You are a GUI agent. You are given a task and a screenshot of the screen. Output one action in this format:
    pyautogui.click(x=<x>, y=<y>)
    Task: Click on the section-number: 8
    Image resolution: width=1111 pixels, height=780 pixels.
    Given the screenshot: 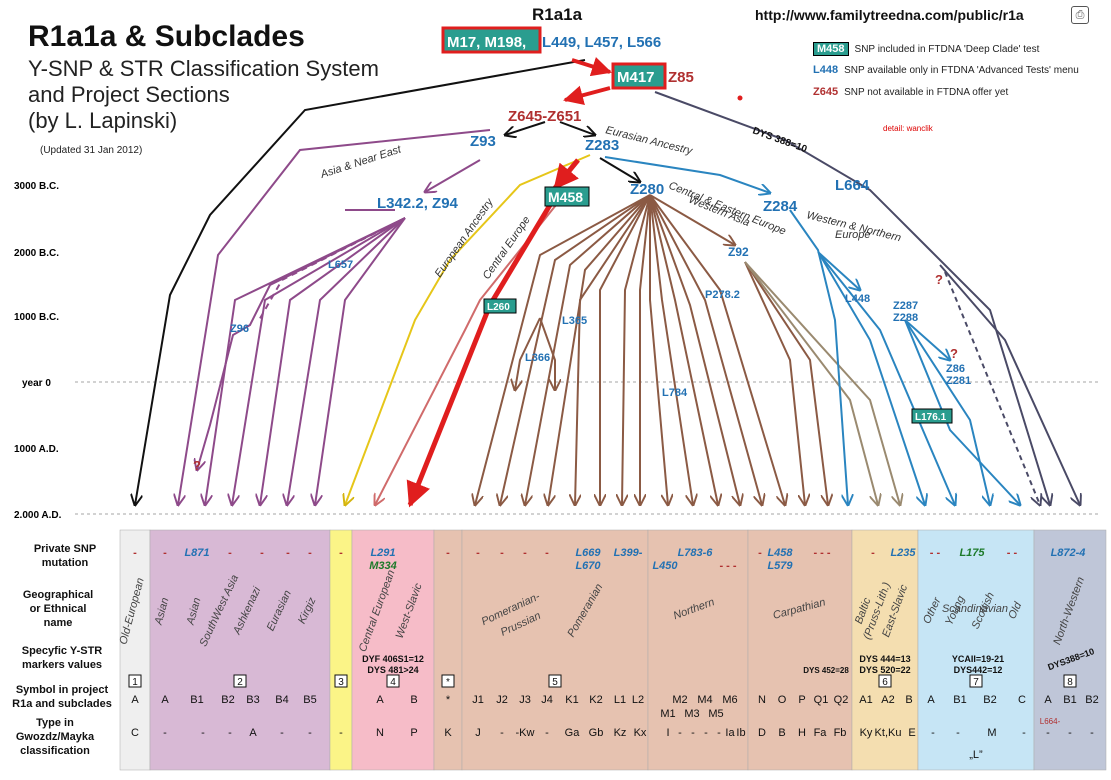 What is the action you would take?
    pyautogui.click(x=1070, y=682)
    